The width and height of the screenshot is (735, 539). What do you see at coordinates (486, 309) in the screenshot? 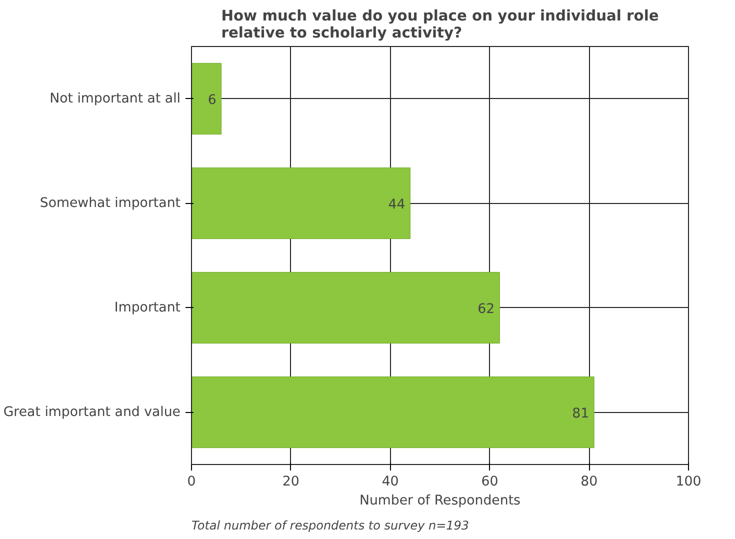
I see `data-label: 62` at bounding box center [486, 309].